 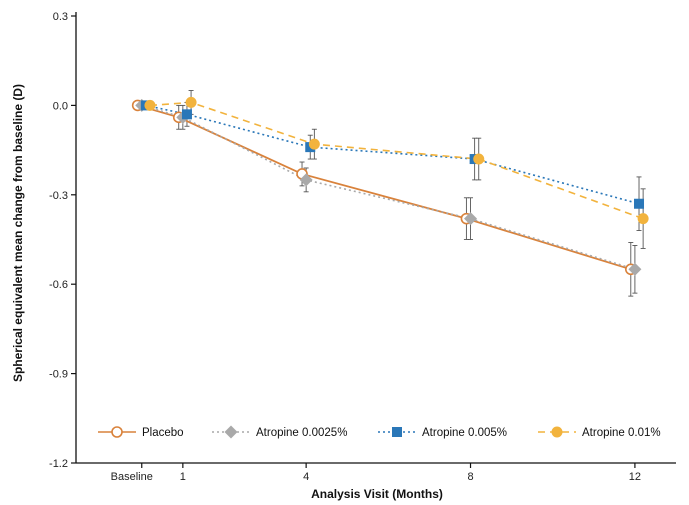 I want to click on x-tick-label: 12, so click(x=635, y=477).